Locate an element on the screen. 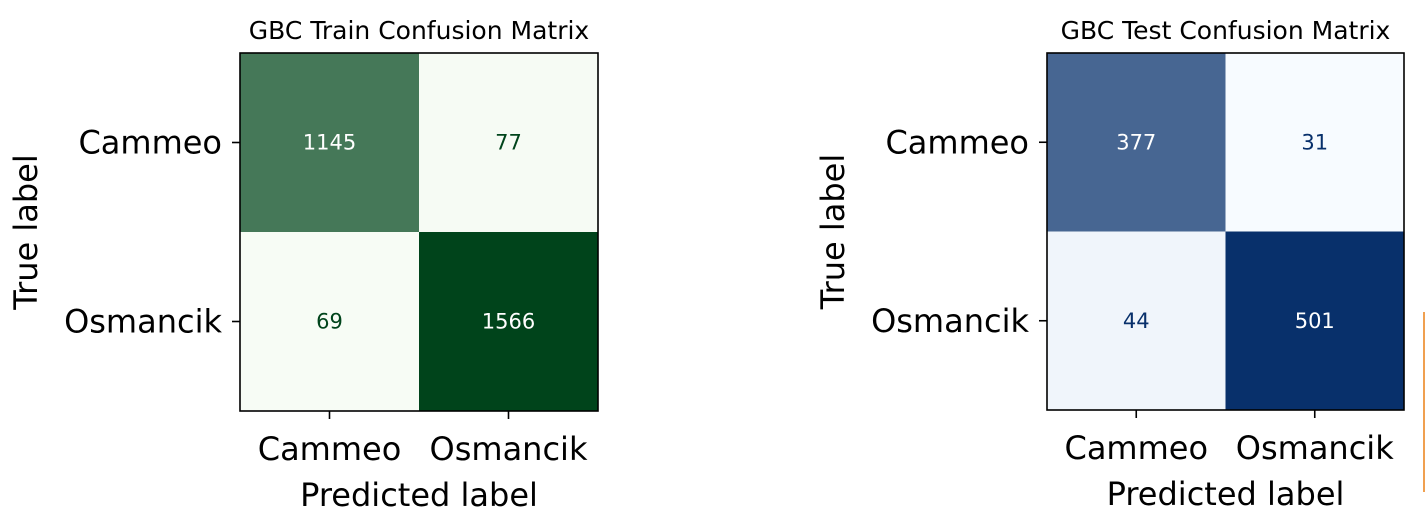  cell-value-label: 31 is located at coordinates (1314, 142).